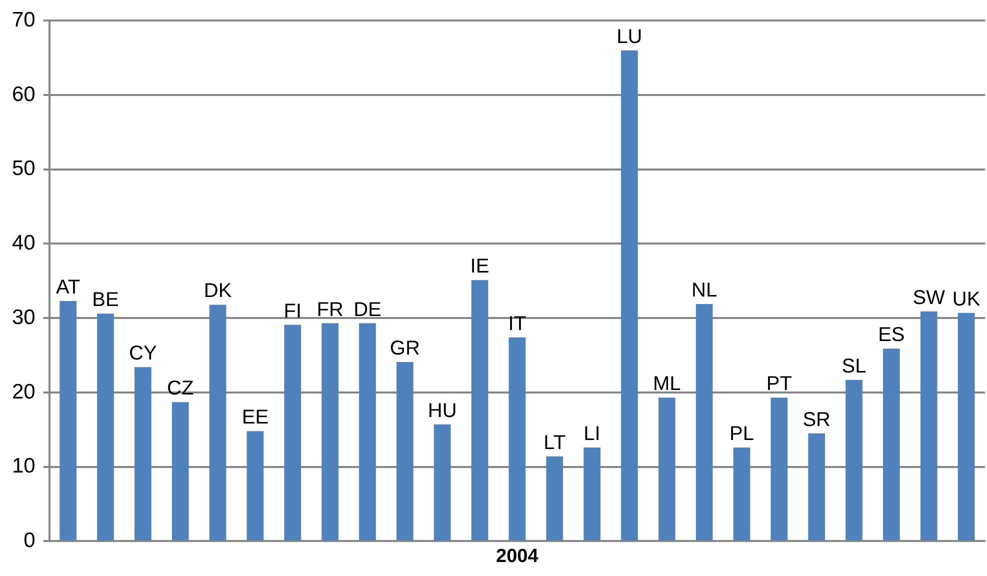 This screenshot has height=576, width=987. Describe the element at coordinates (180, 389) in the screenshot. I see `x-tick-label: CZ` at that location.